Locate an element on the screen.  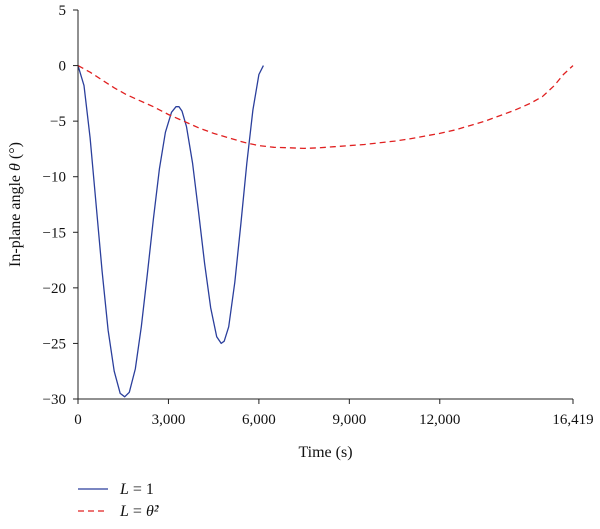
y-axis-title-part: (°) is located at coordinates (15, 152).